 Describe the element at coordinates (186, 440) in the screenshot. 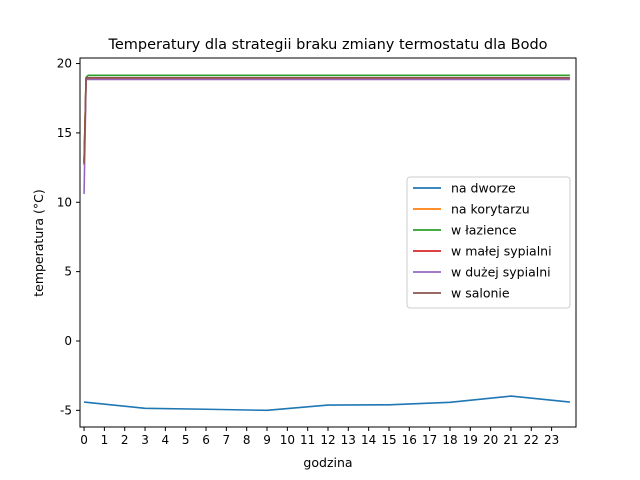

I see `x-tick-label: 5` at that location.